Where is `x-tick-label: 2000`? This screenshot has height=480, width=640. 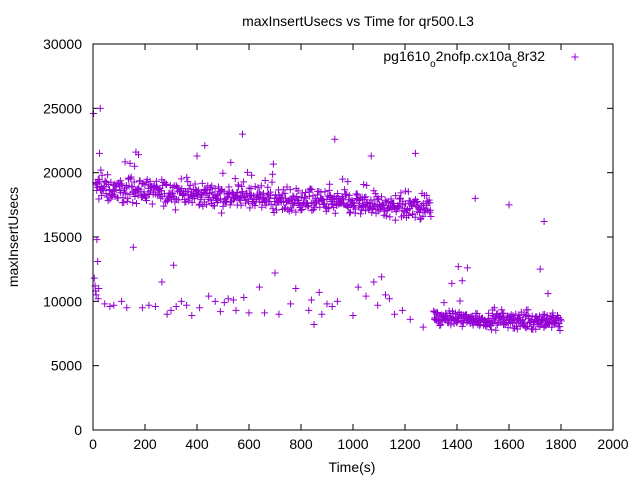 x-tick-label: 2000 is located at coordinates (612, 444).